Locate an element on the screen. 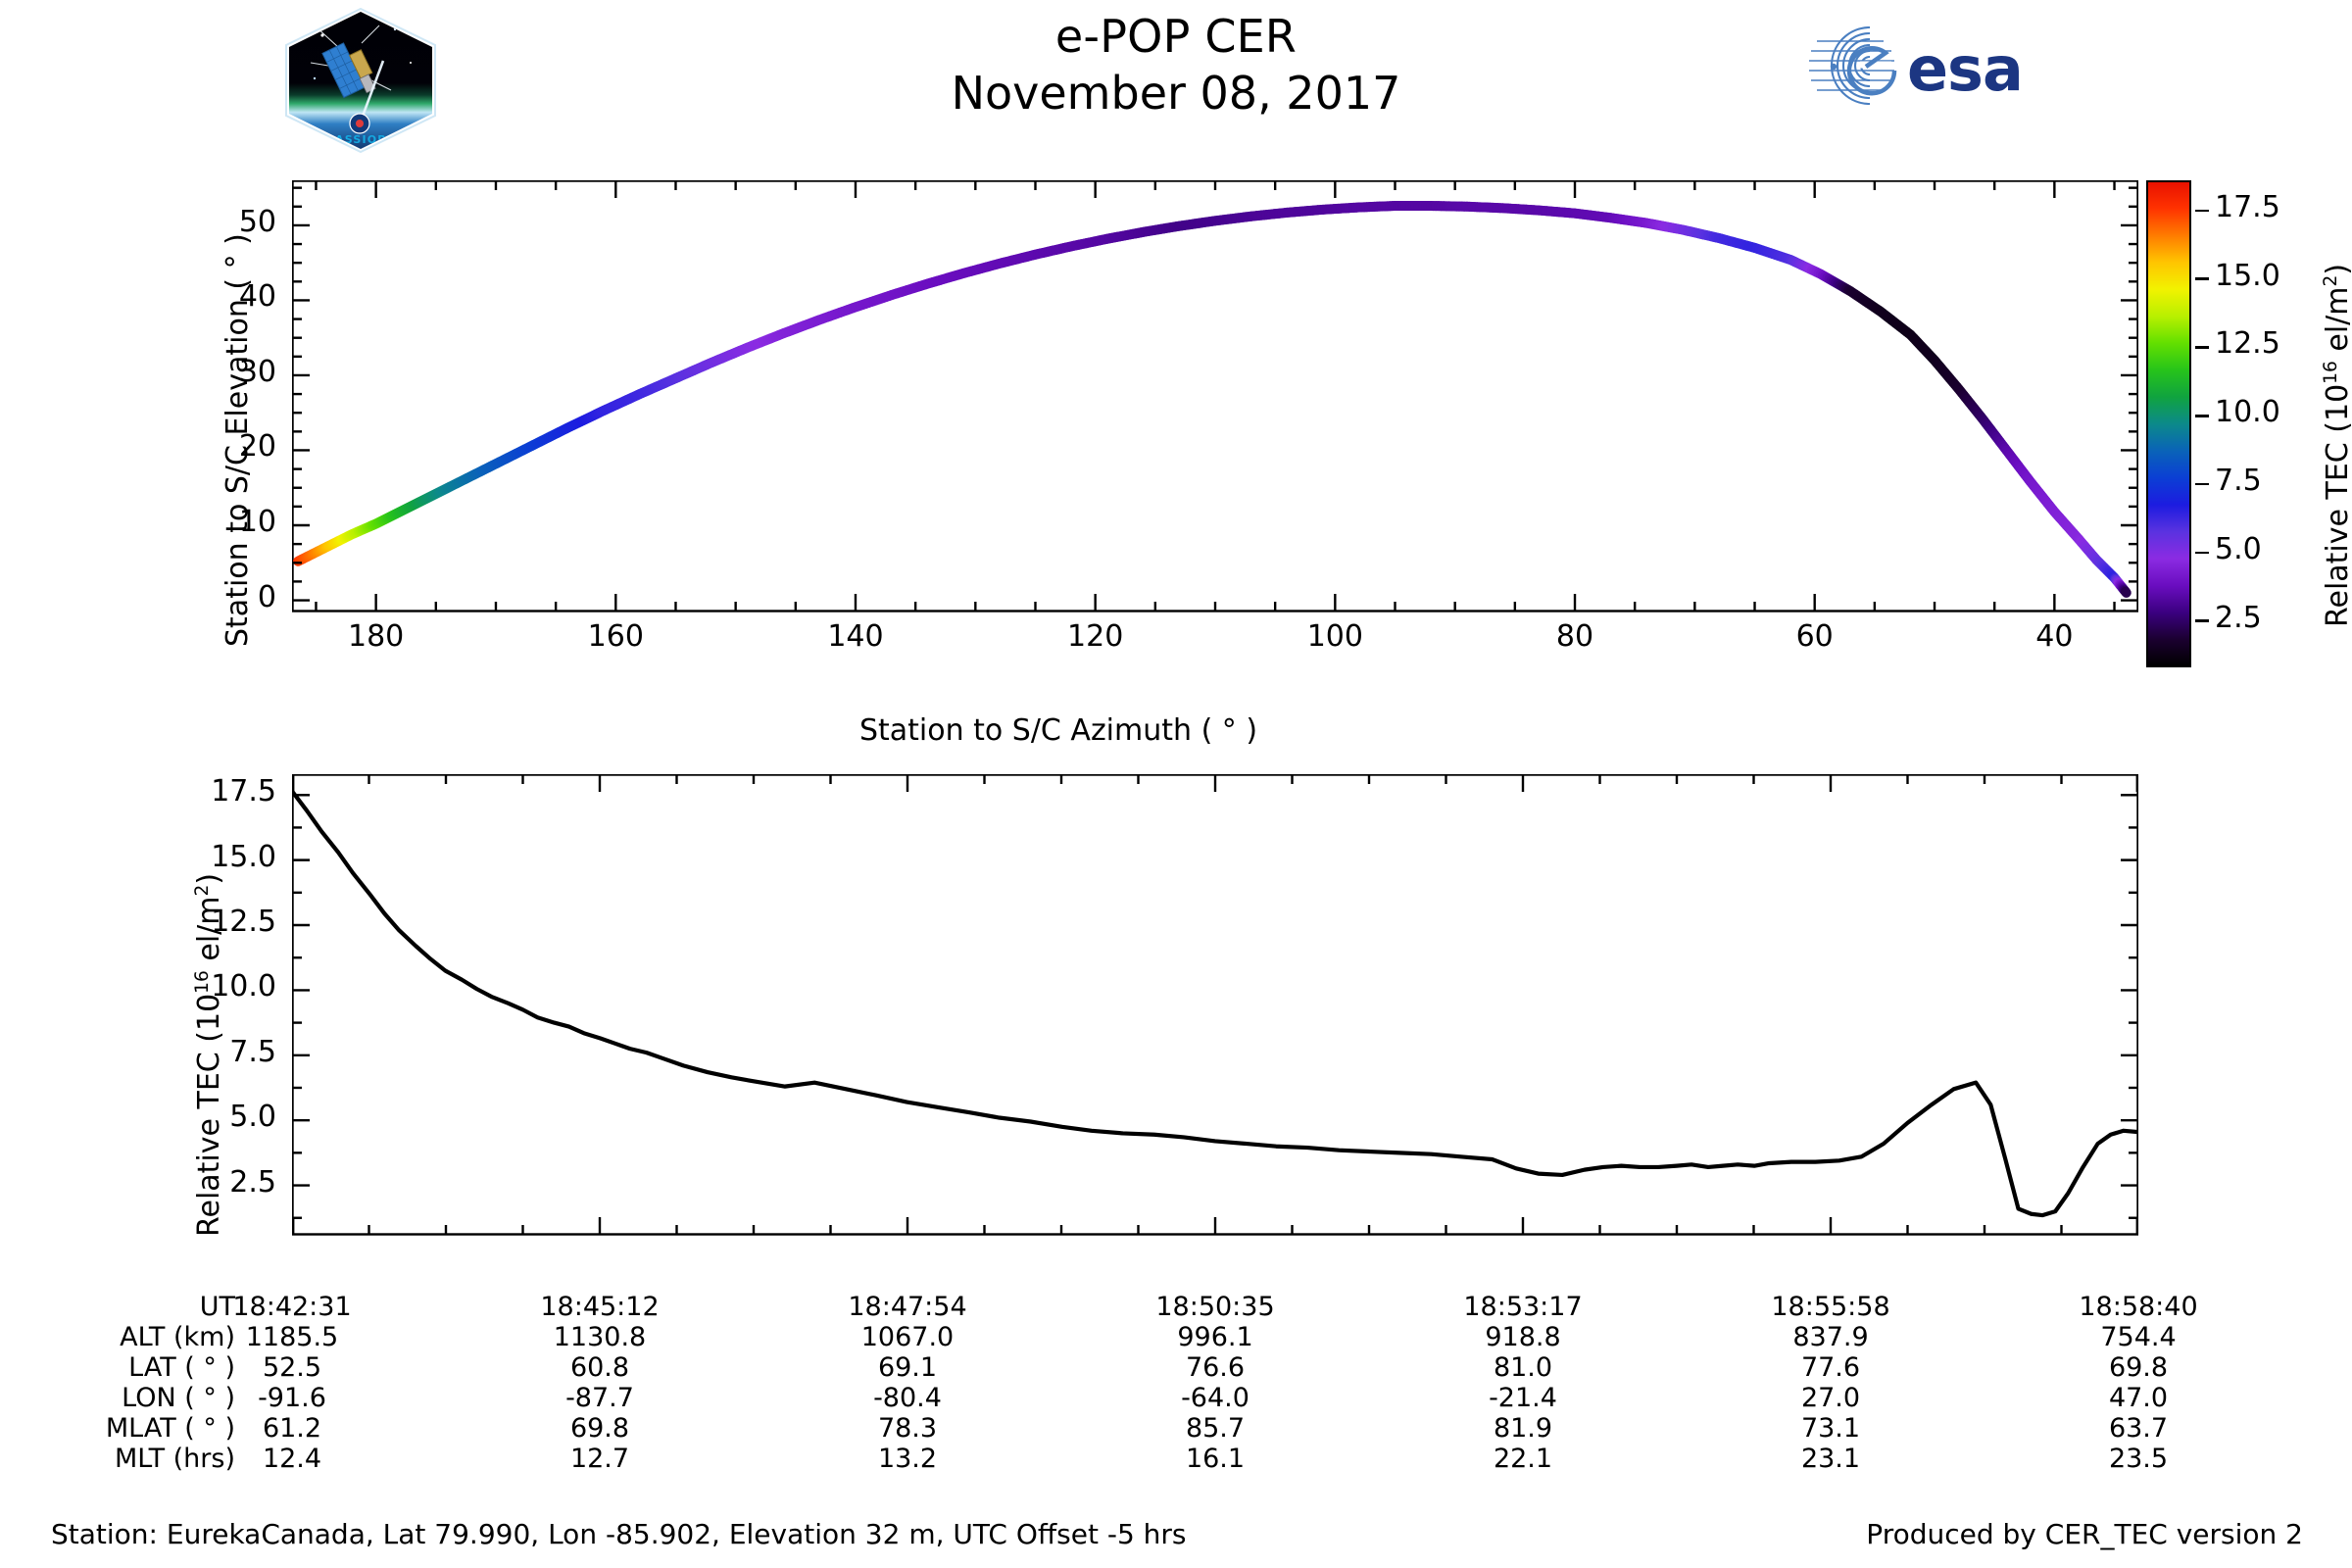 The height and width of the screenshot is (1568, 2352). table-cell: -80.4 is located at coordinates (907, 1398).